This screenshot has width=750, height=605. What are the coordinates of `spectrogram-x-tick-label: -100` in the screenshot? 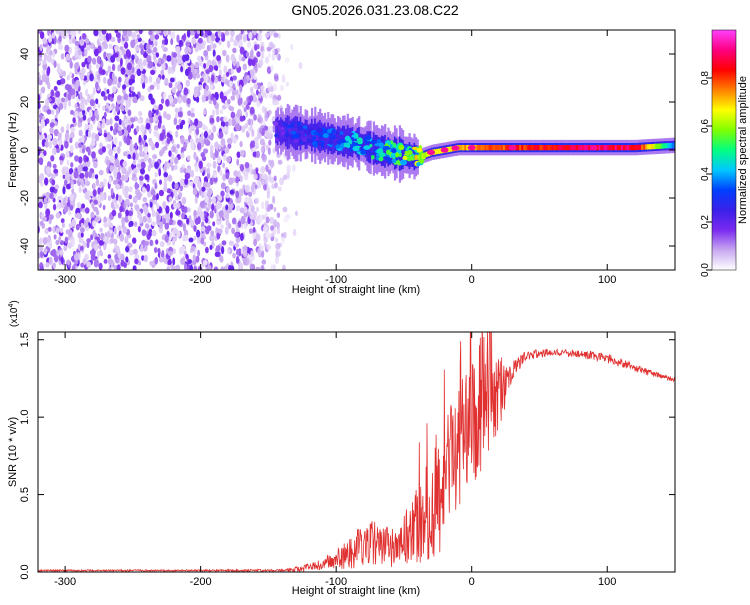 It's located at (336, 280).